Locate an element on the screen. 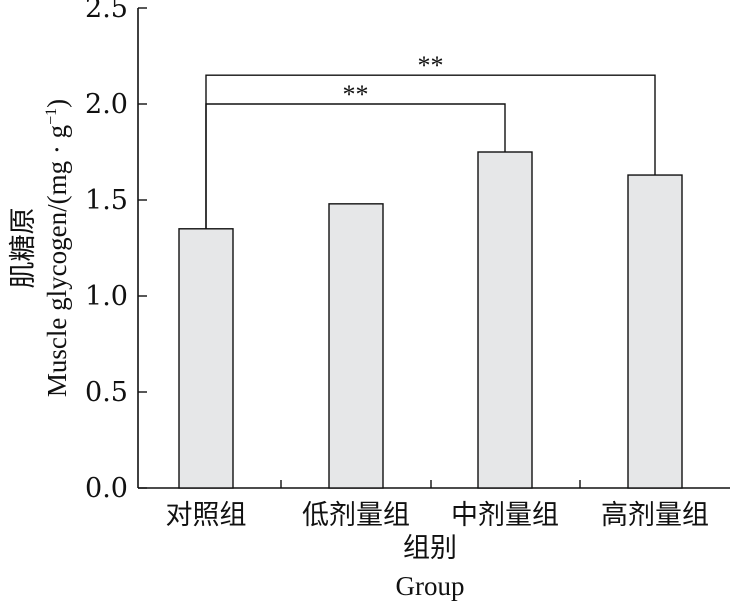 This screenshot has width=734, height=605. x-tick-label: 中剂量组 is located at coordinates (505, 515).